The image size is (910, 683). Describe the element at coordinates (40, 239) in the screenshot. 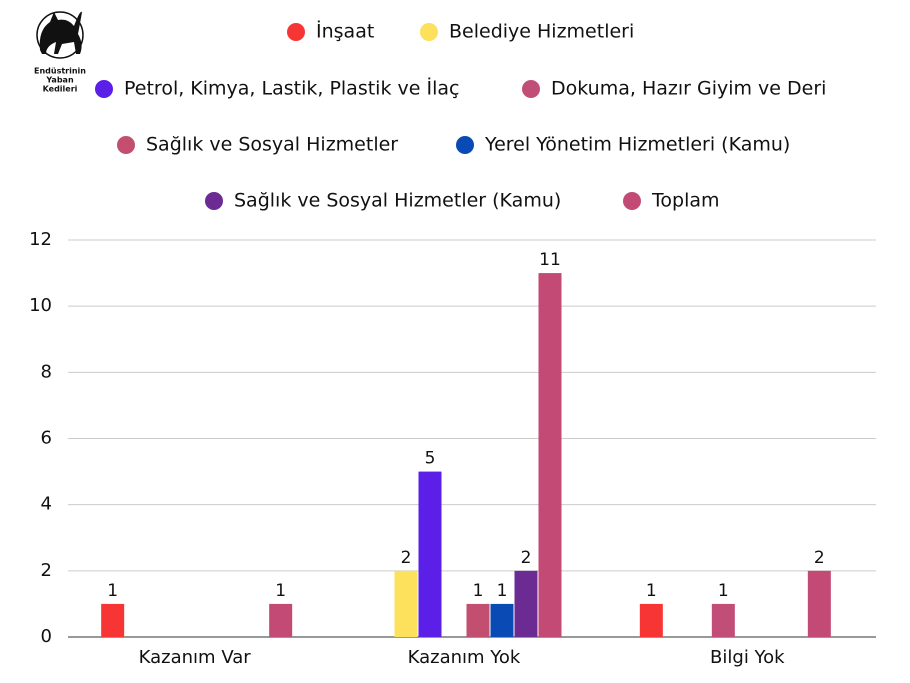

I see `y-tick-label: 12` at that location.